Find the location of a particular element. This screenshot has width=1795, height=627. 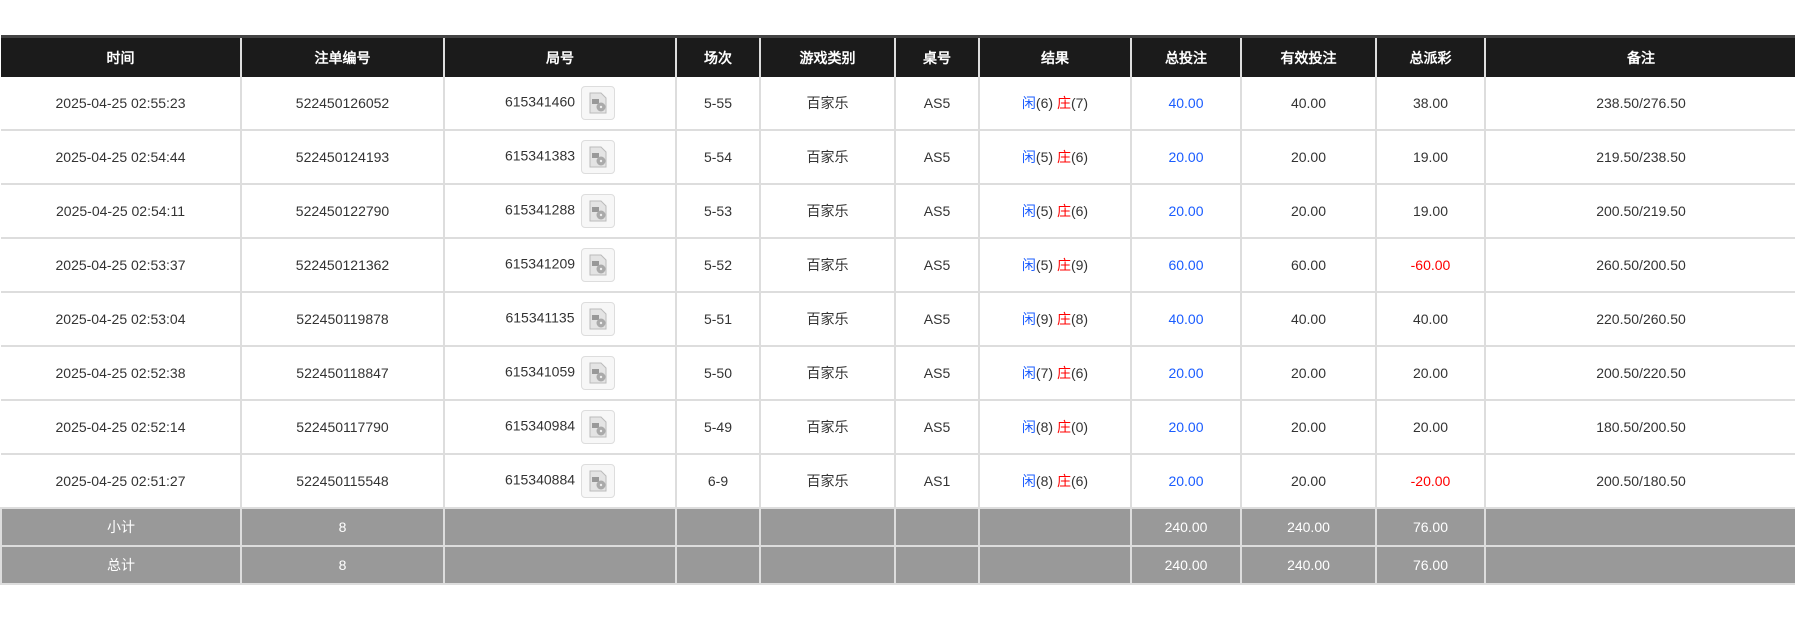

session-cell: 5-52 is located at coordinates (717, 265).